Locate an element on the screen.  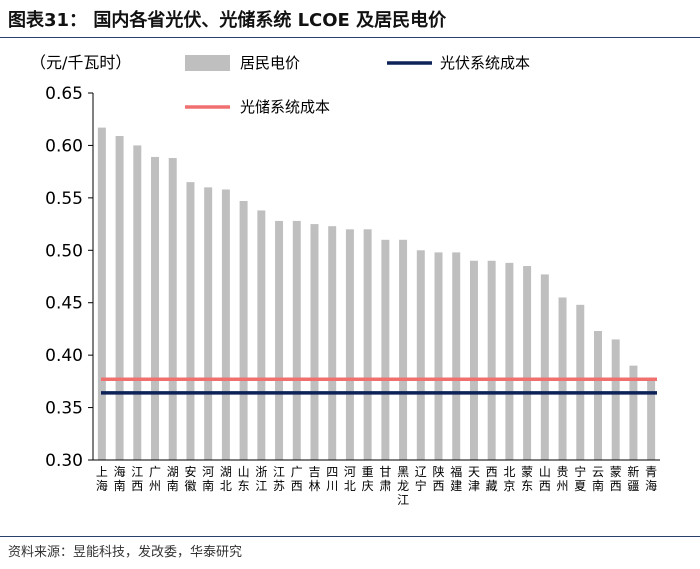
x-tick-label: 广西 is located at coordinates (297, 479).